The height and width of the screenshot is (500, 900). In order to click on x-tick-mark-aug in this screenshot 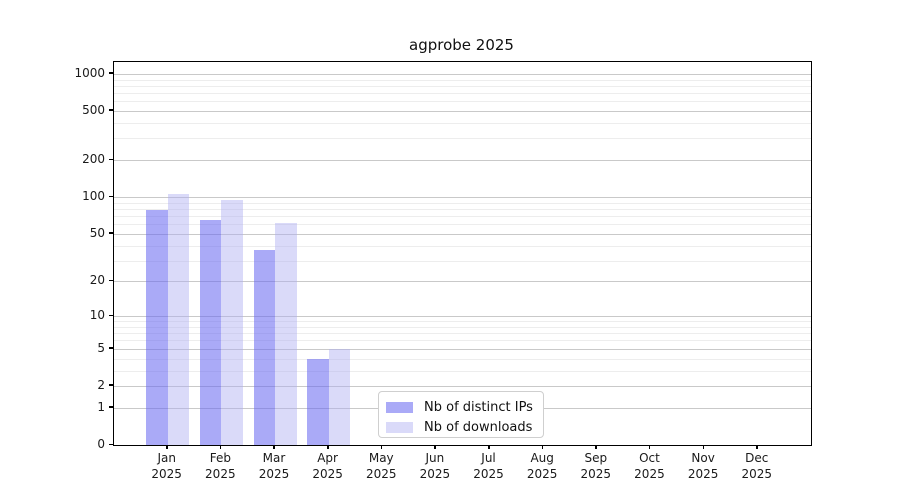, I will do `click(542, 447)`.